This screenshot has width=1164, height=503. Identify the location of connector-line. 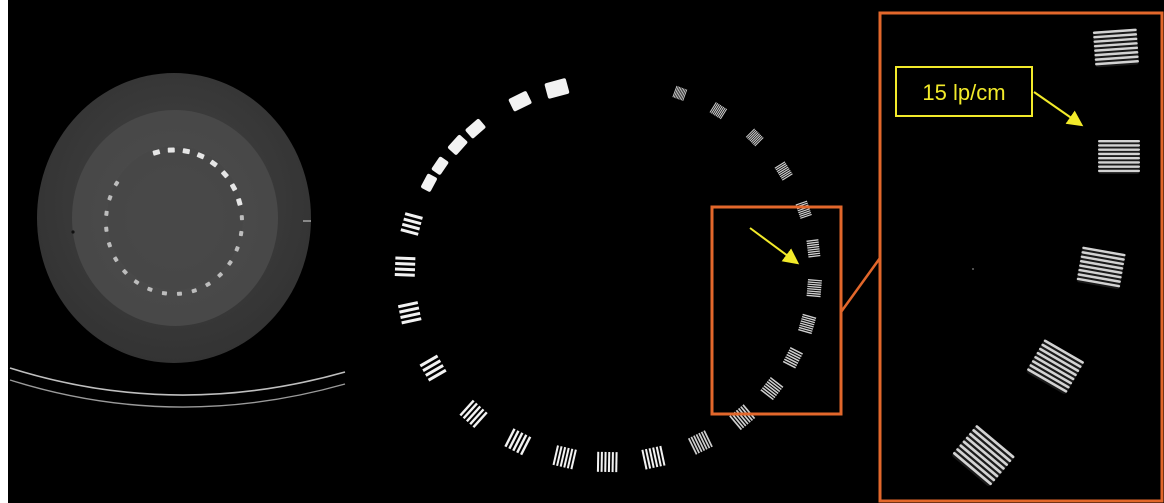
(860, 285).